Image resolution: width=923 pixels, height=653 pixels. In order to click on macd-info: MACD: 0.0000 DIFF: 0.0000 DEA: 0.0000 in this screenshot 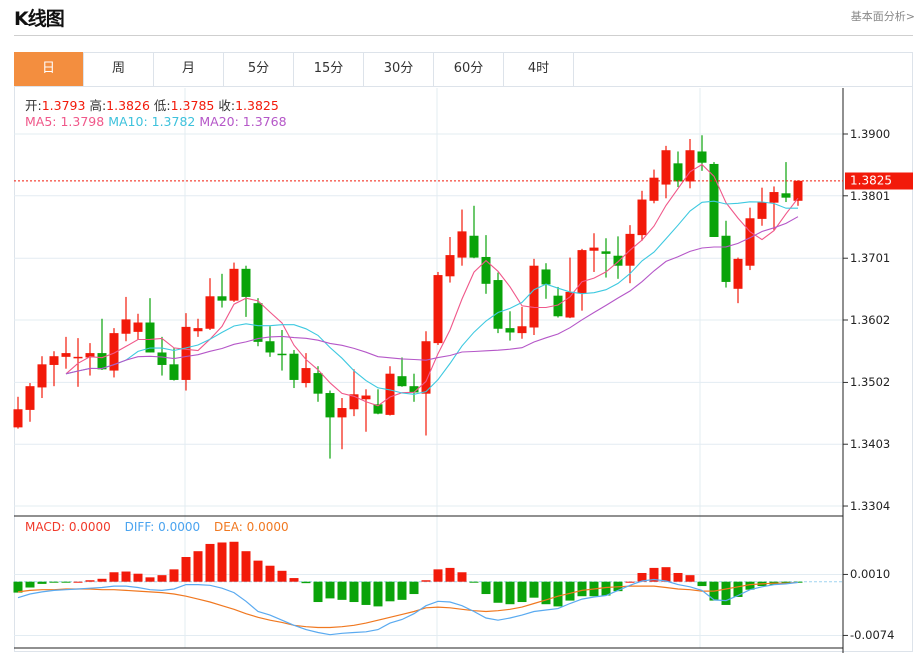, I will do `click(157, 527)`.